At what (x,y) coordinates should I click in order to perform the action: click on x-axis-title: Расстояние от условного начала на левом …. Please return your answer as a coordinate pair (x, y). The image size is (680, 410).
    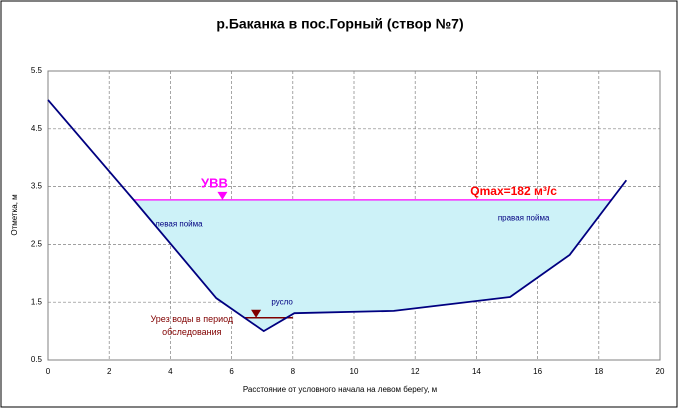
    Looking at the image, I should click on (340, 389).